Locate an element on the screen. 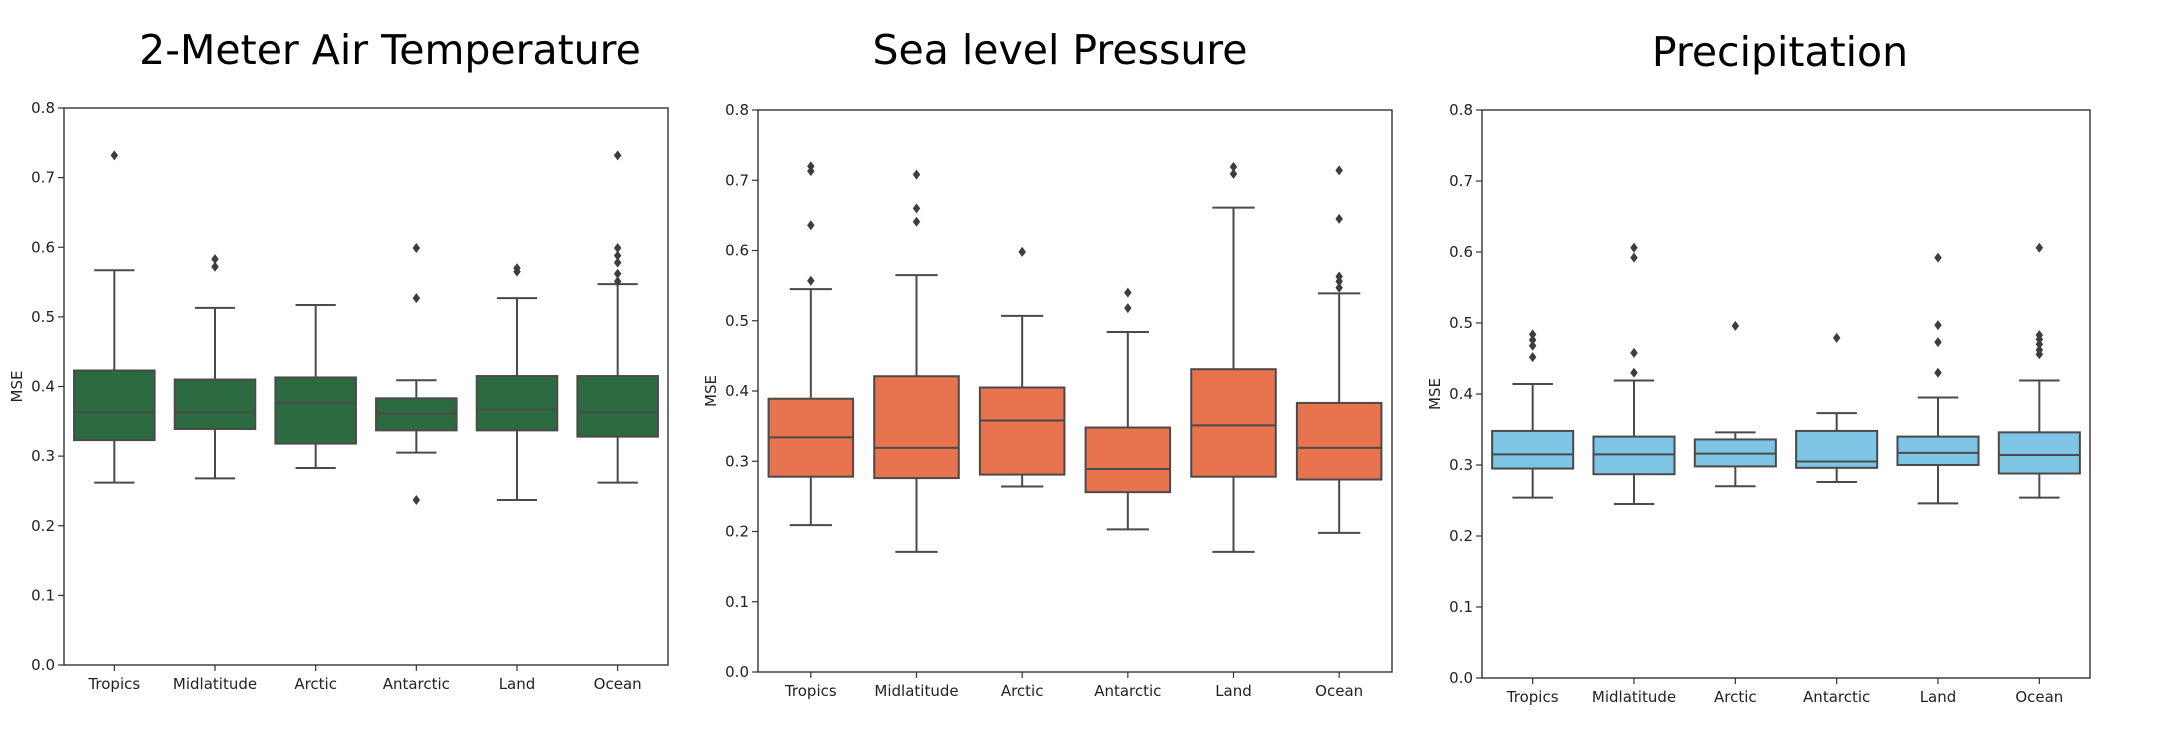 The image size is (2158, 738). box-antarctic is located at coordinates (1128, 409).